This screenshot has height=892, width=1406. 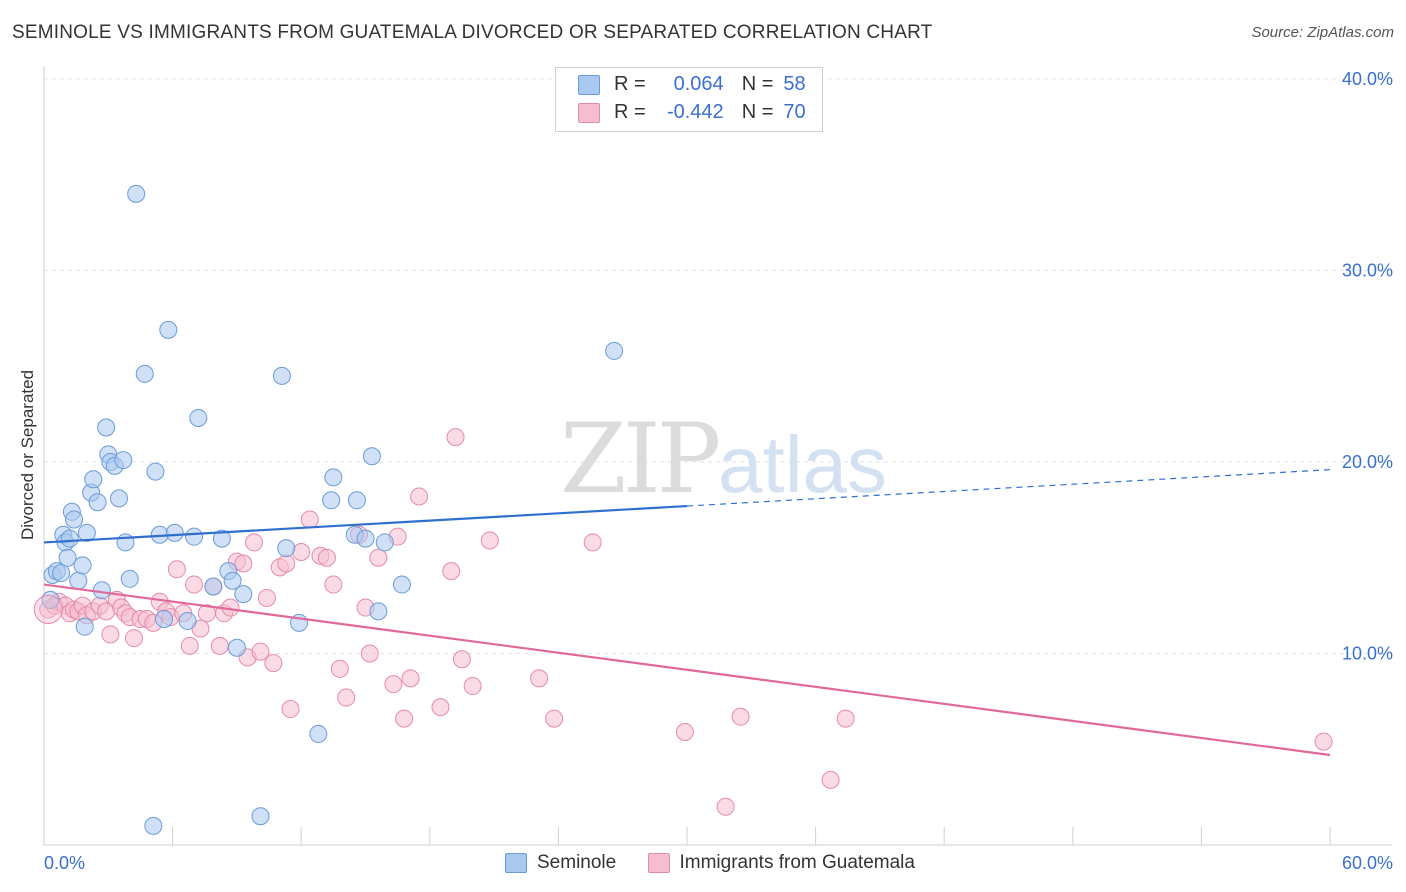 What do you see at coordinates (692, 86) in the screenshot?
I see `legend-row-seminole: R = 0.064 N = 58` at bounding box center [692, 86].